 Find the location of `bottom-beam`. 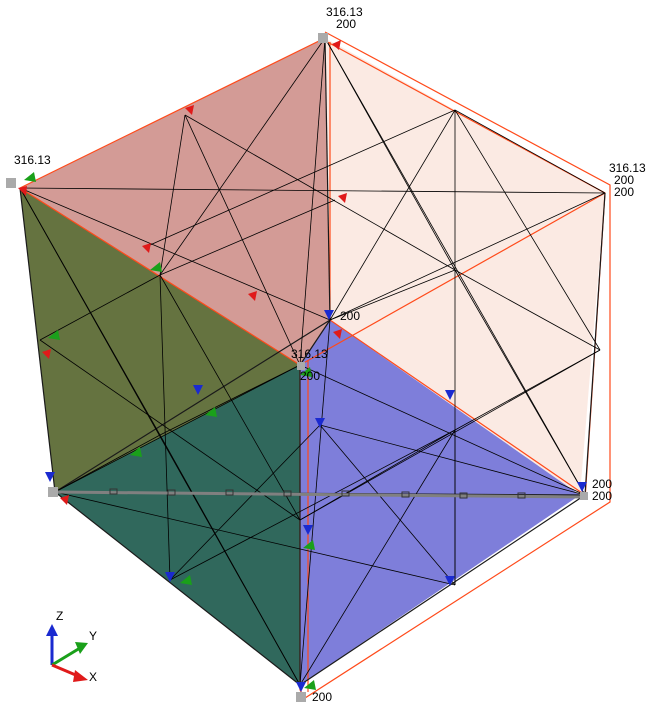

bottom-beam is located at coordinates (320, 493).